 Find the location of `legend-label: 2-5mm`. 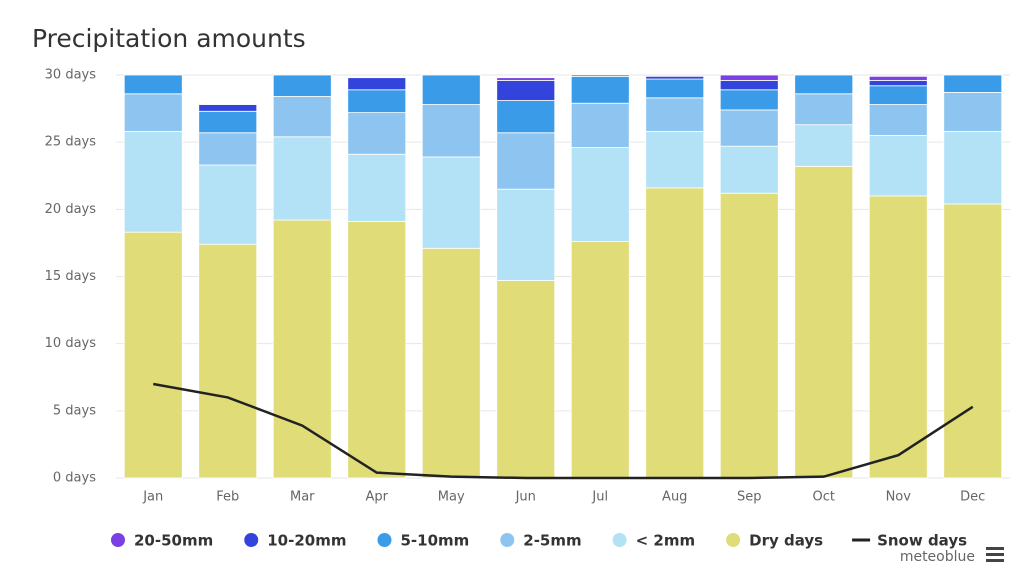

legend-label: 2-5mm is located at coordinates (552, 541).